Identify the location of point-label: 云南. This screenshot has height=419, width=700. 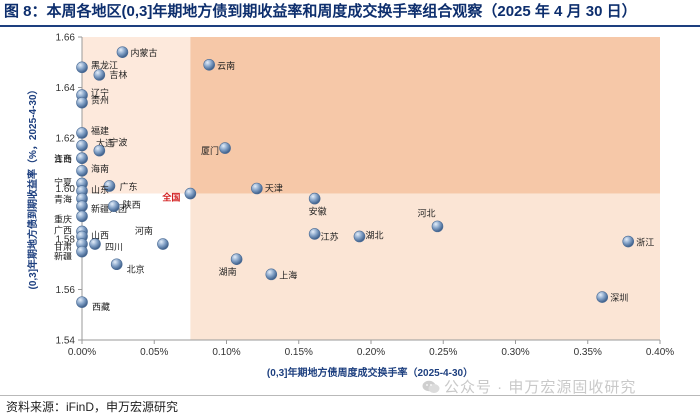
(226, 65).